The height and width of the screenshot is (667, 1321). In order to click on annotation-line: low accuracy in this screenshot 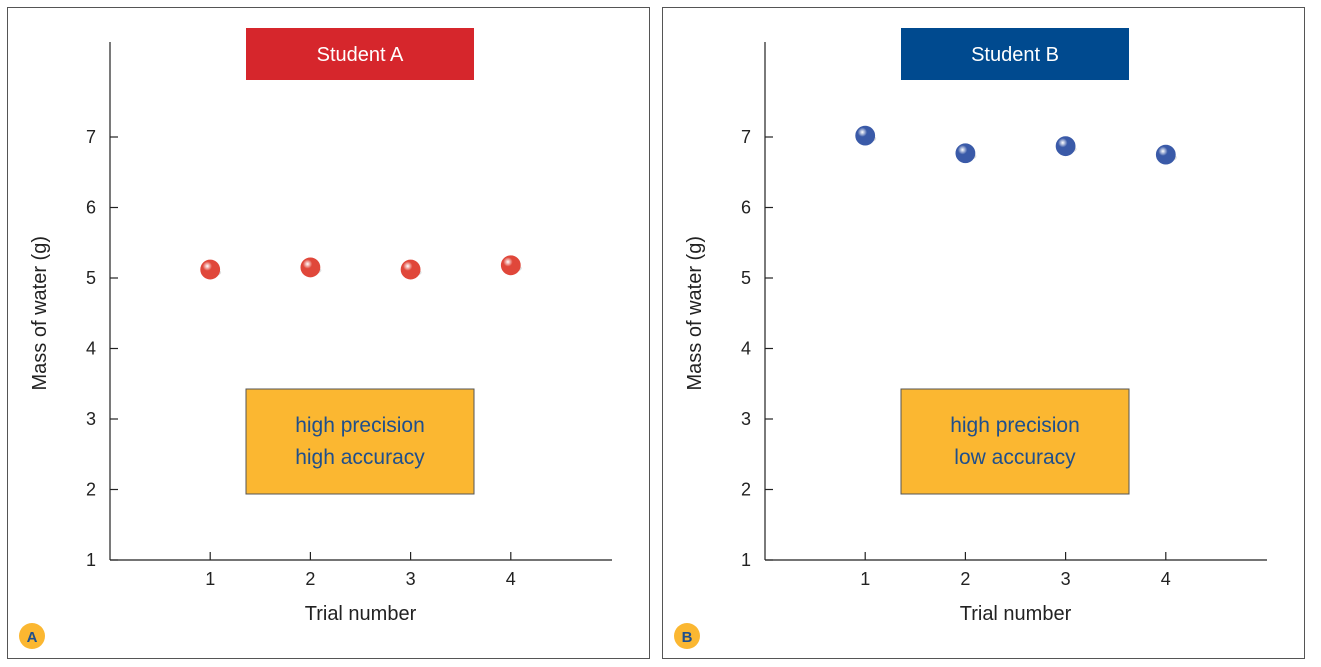, I will do `click(1015, 457)`.